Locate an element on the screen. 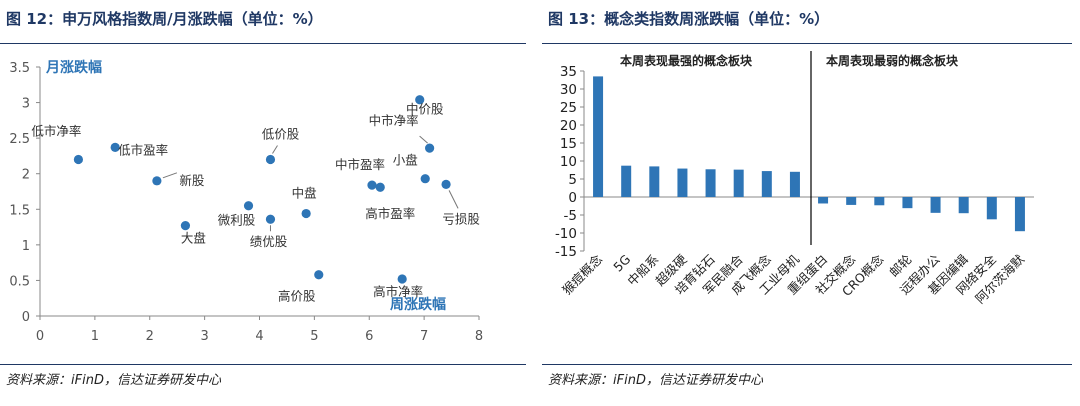  right-source-rule is located at coordinates (807, 364).